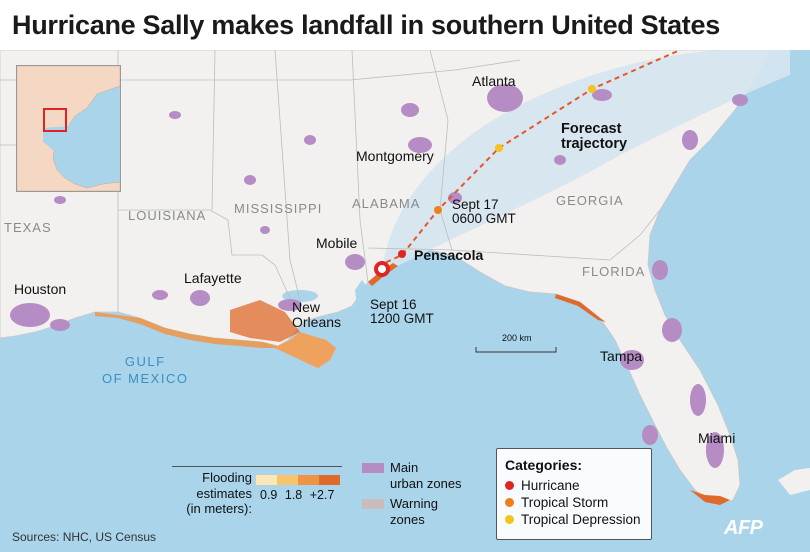  I want to click on state-label-louisiana: LOUISIANA, so click(167, 215).